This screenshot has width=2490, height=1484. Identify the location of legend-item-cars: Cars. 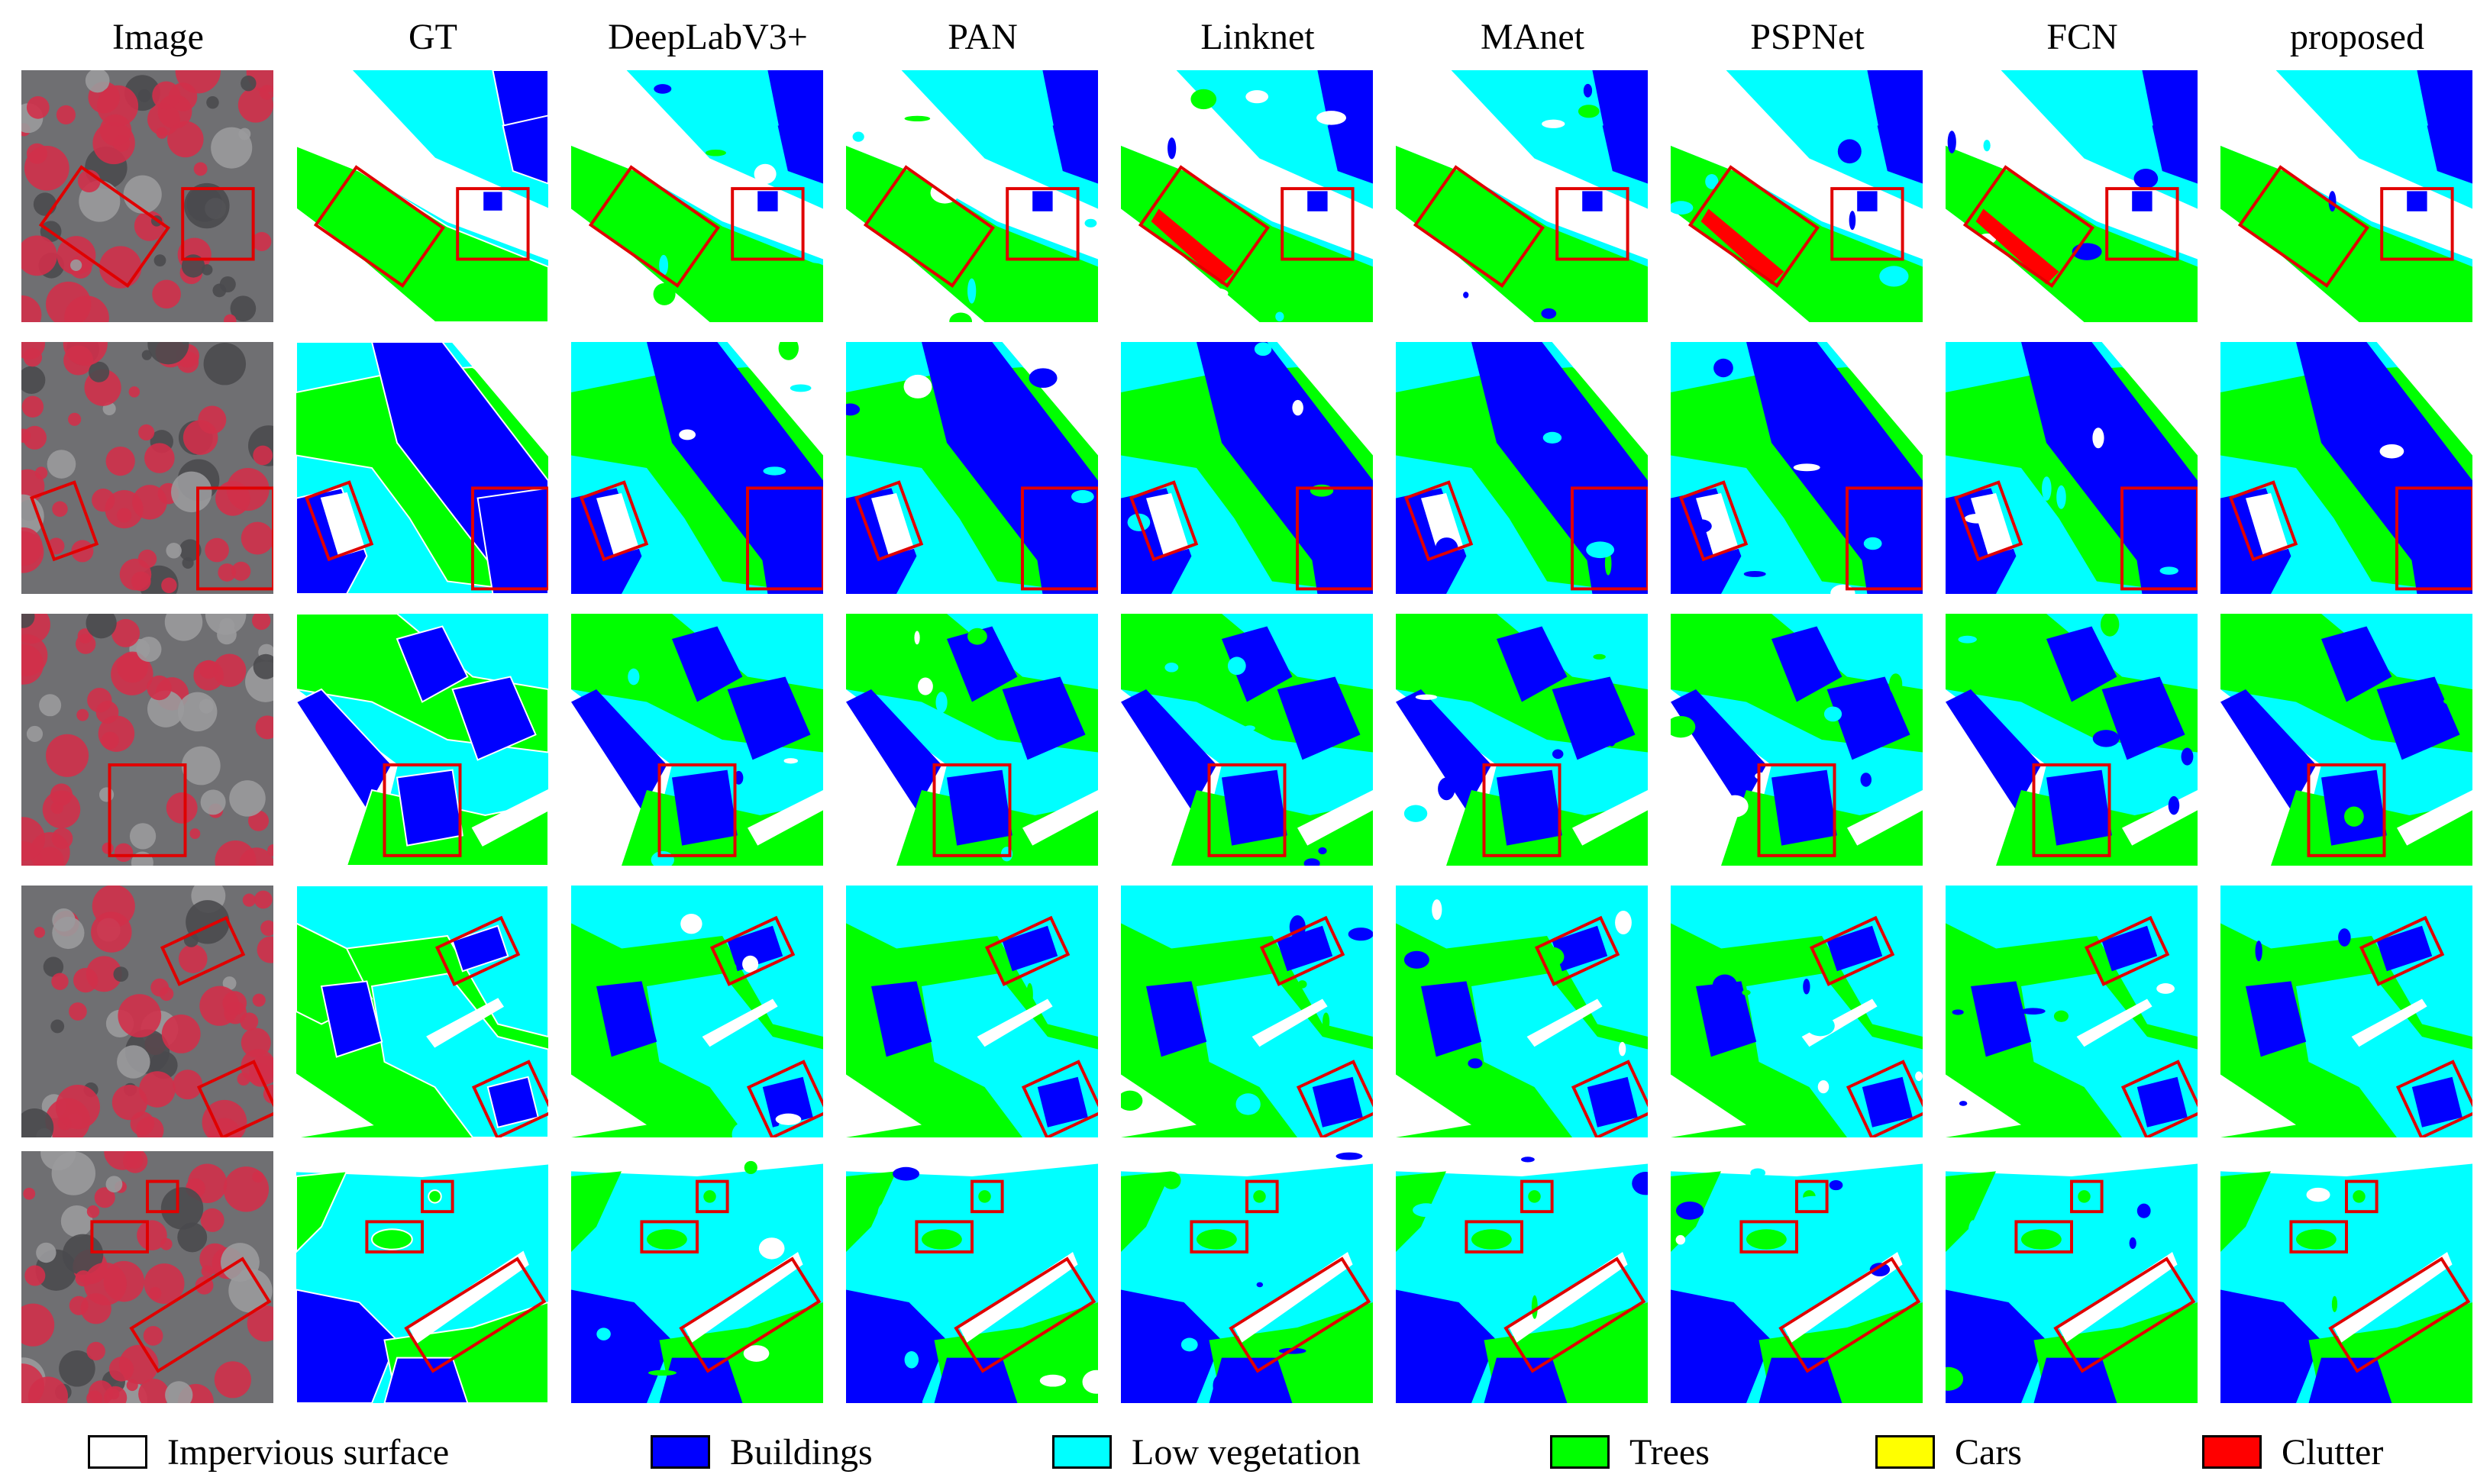
(1948, 1452).